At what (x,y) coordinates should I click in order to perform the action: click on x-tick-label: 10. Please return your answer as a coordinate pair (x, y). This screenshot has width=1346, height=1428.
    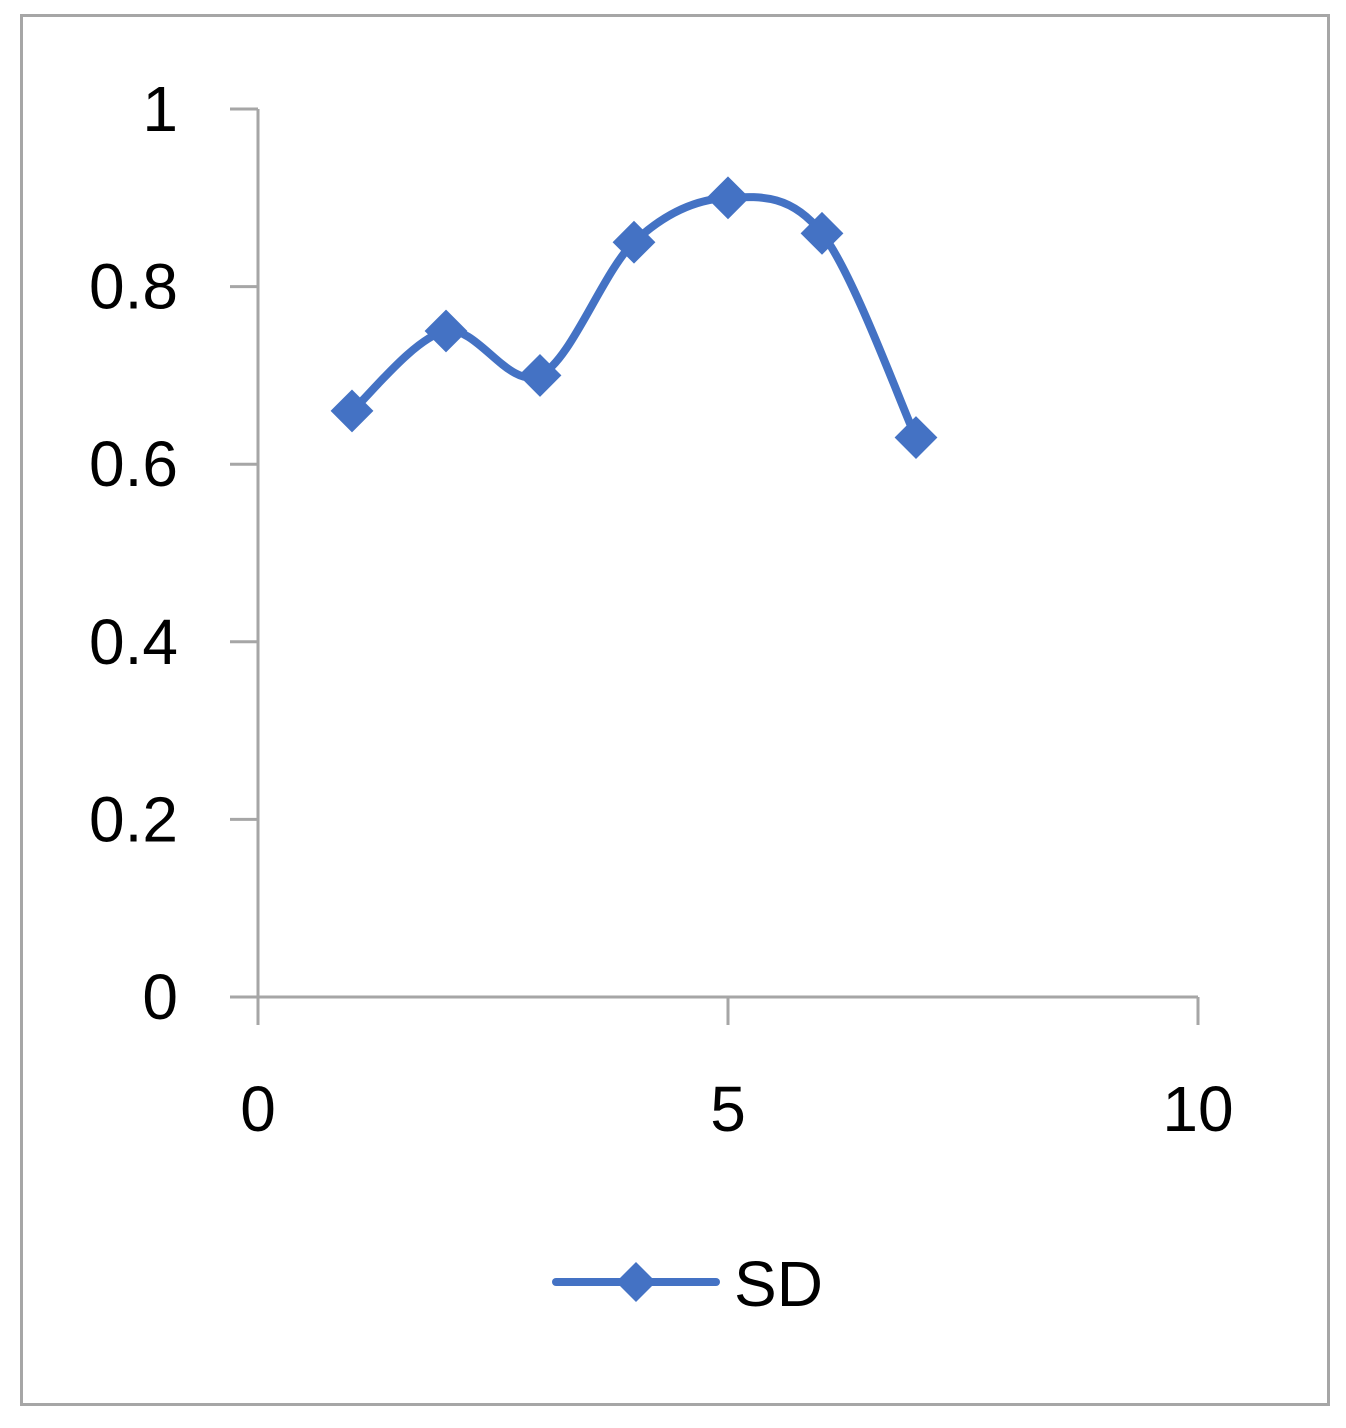
    Looking at the image, I should click on (1197, 1109).